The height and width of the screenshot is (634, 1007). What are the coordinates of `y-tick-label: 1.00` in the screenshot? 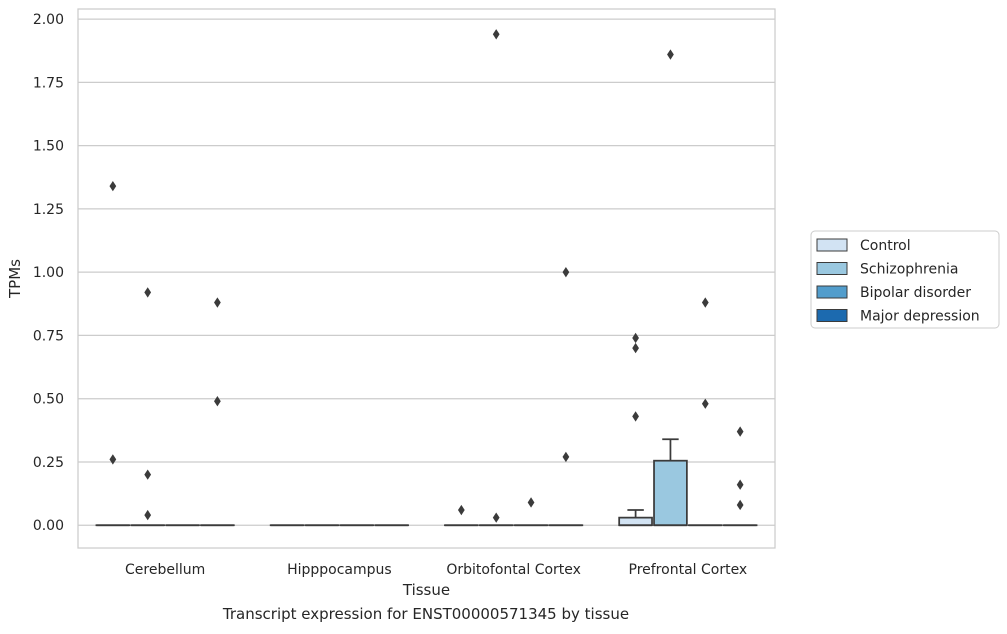 It's located at (48, 273).